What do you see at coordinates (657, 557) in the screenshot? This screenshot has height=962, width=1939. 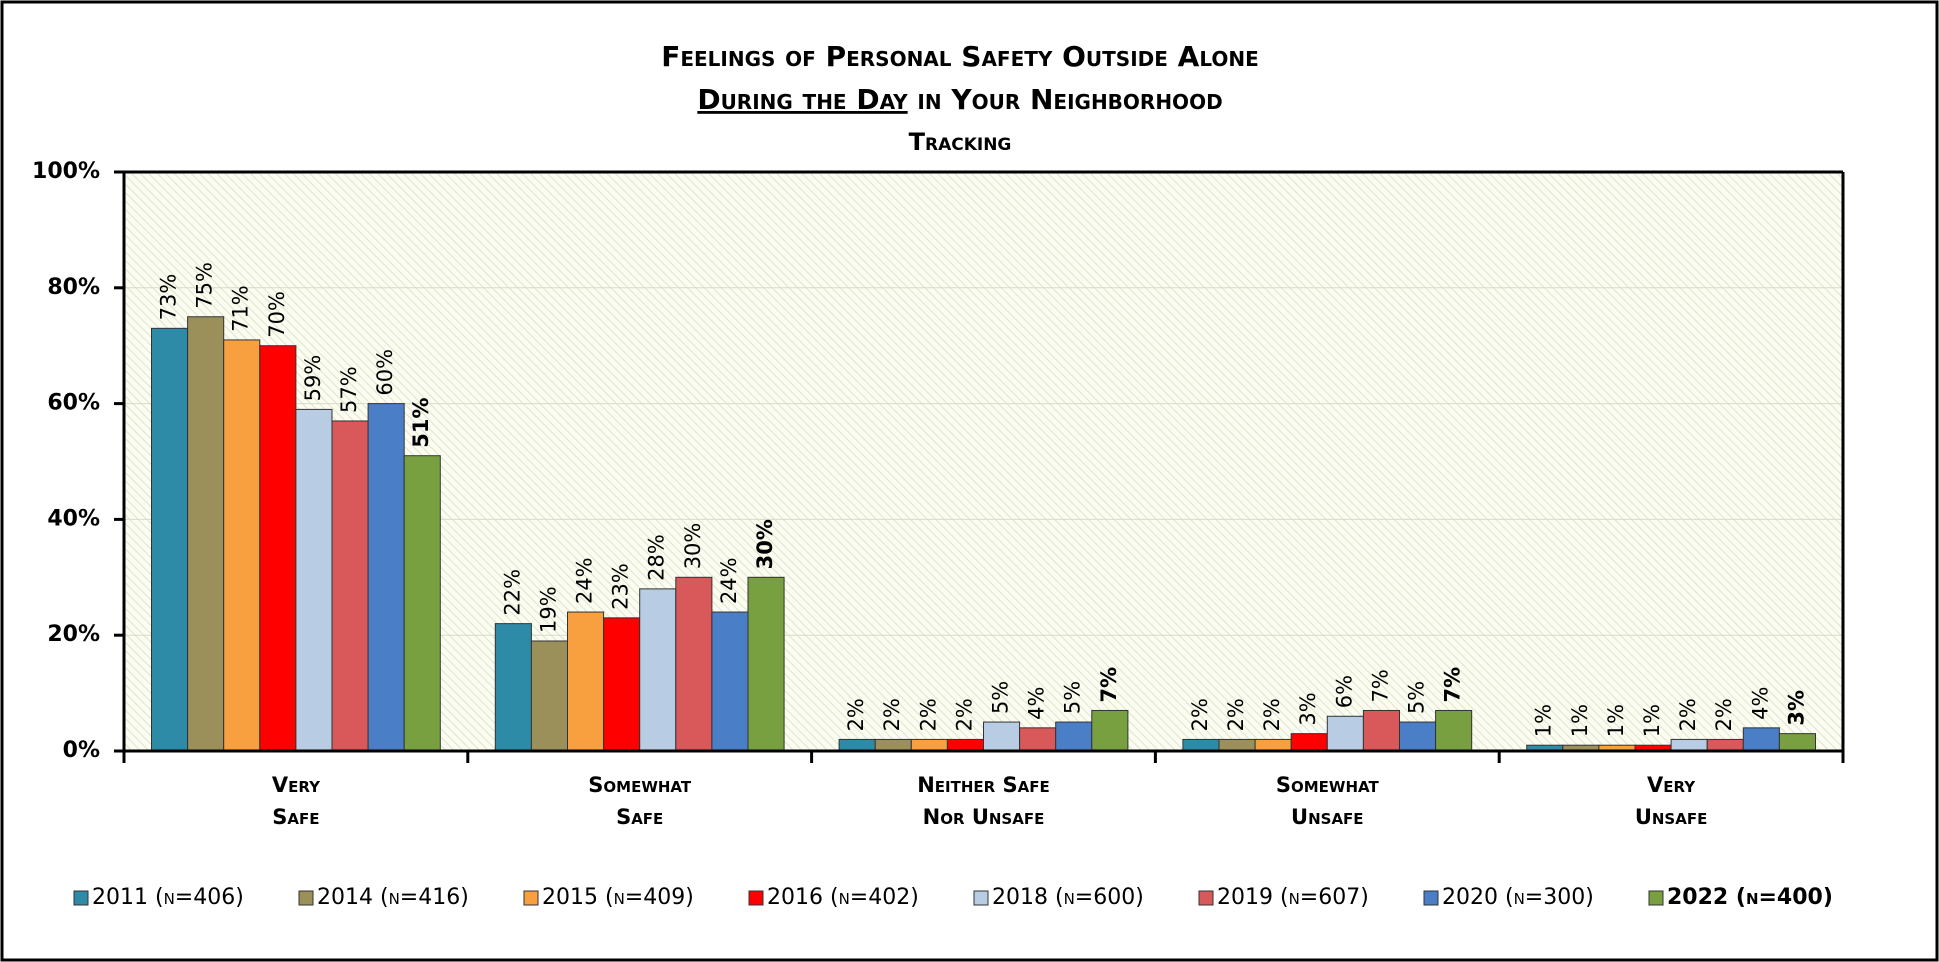 I see `data-label: 28%` at bounding box center [657, 557].